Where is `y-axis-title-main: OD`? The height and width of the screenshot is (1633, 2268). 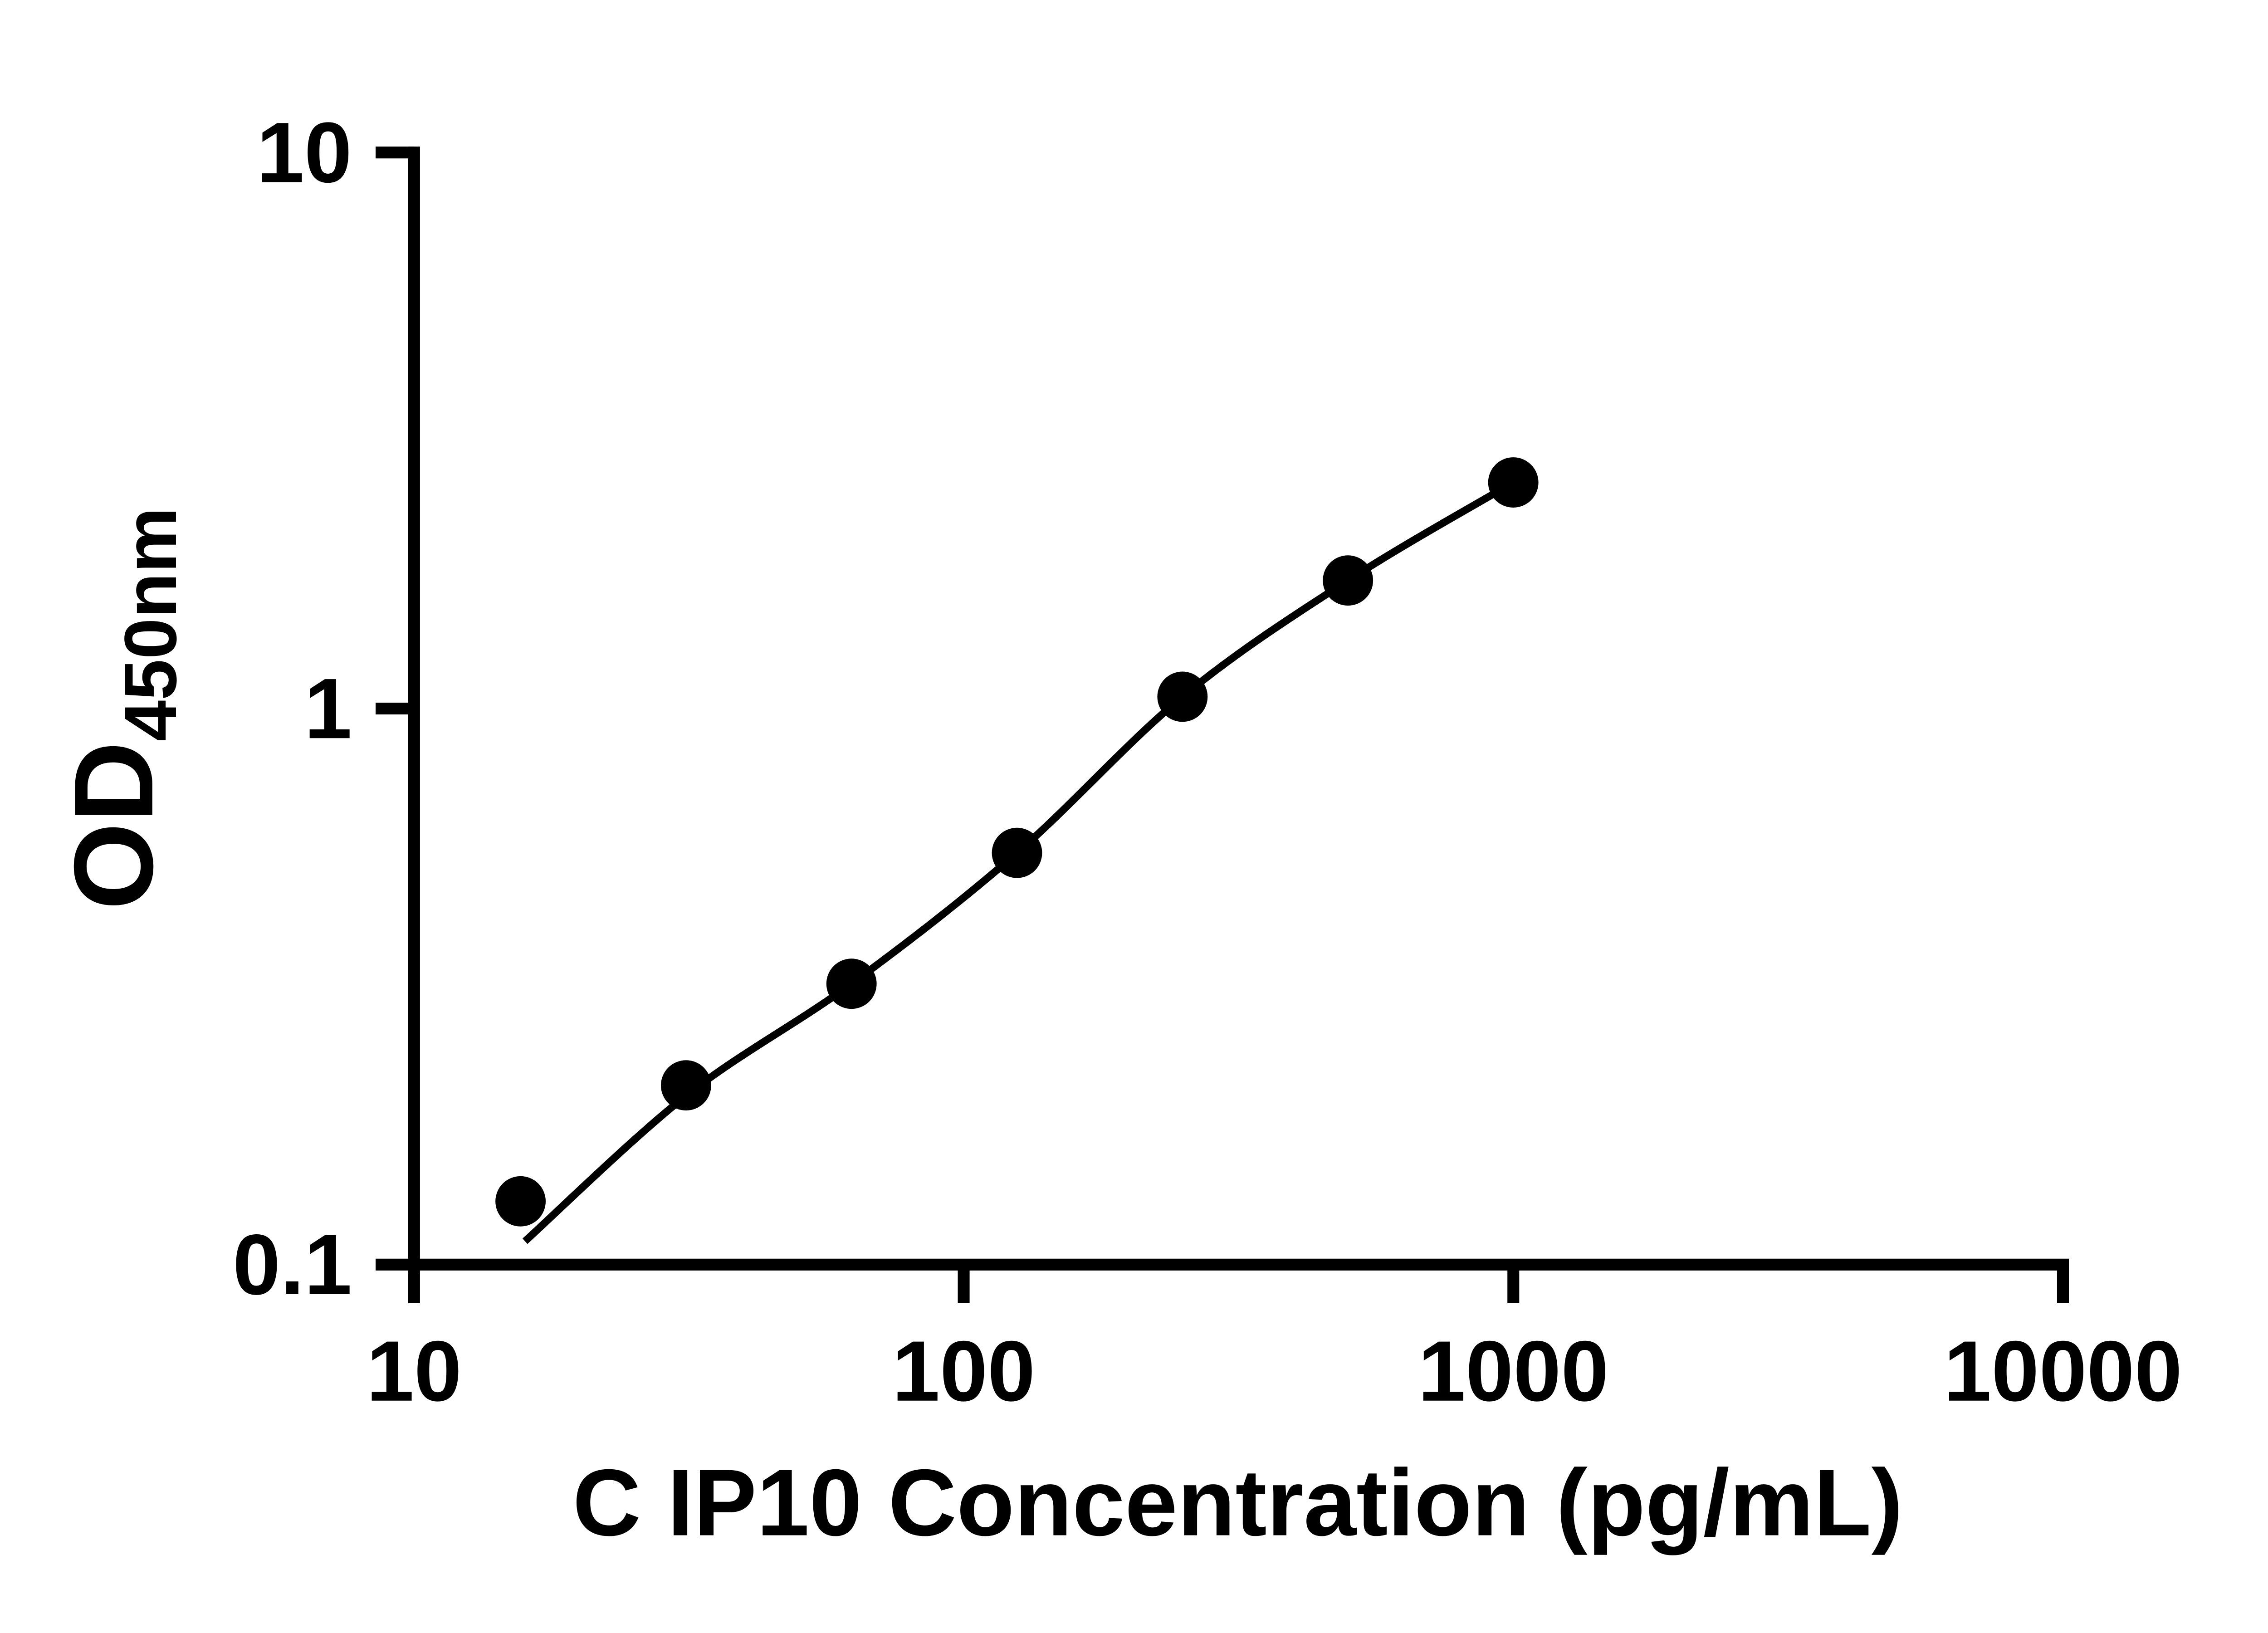
y-axis-title-main: OD is located at coordinates (113, 825).